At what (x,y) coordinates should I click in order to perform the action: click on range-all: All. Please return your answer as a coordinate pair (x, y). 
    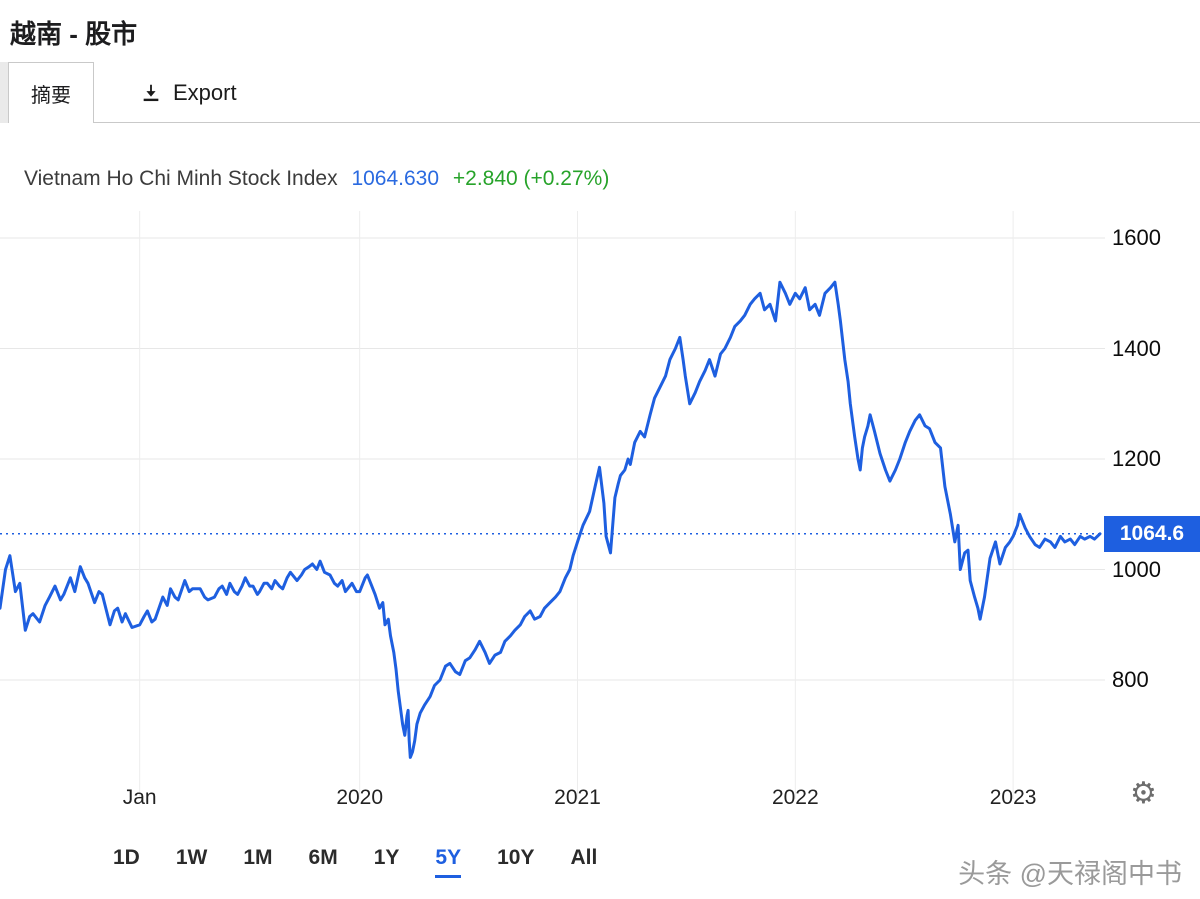
    Looking at the image, I should click on (583, 862).